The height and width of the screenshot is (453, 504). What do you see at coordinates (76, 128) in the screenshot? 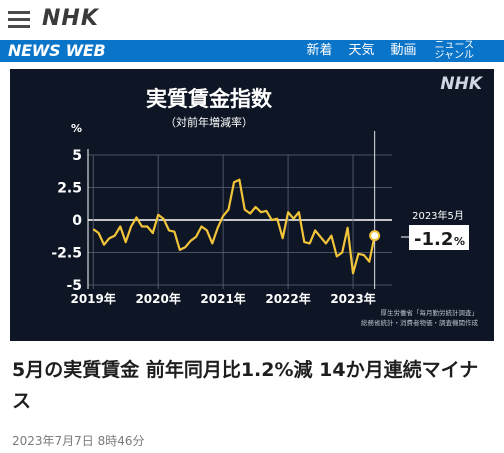
I see `y-axis-unit-label: %` at bounding box center [76, 128].